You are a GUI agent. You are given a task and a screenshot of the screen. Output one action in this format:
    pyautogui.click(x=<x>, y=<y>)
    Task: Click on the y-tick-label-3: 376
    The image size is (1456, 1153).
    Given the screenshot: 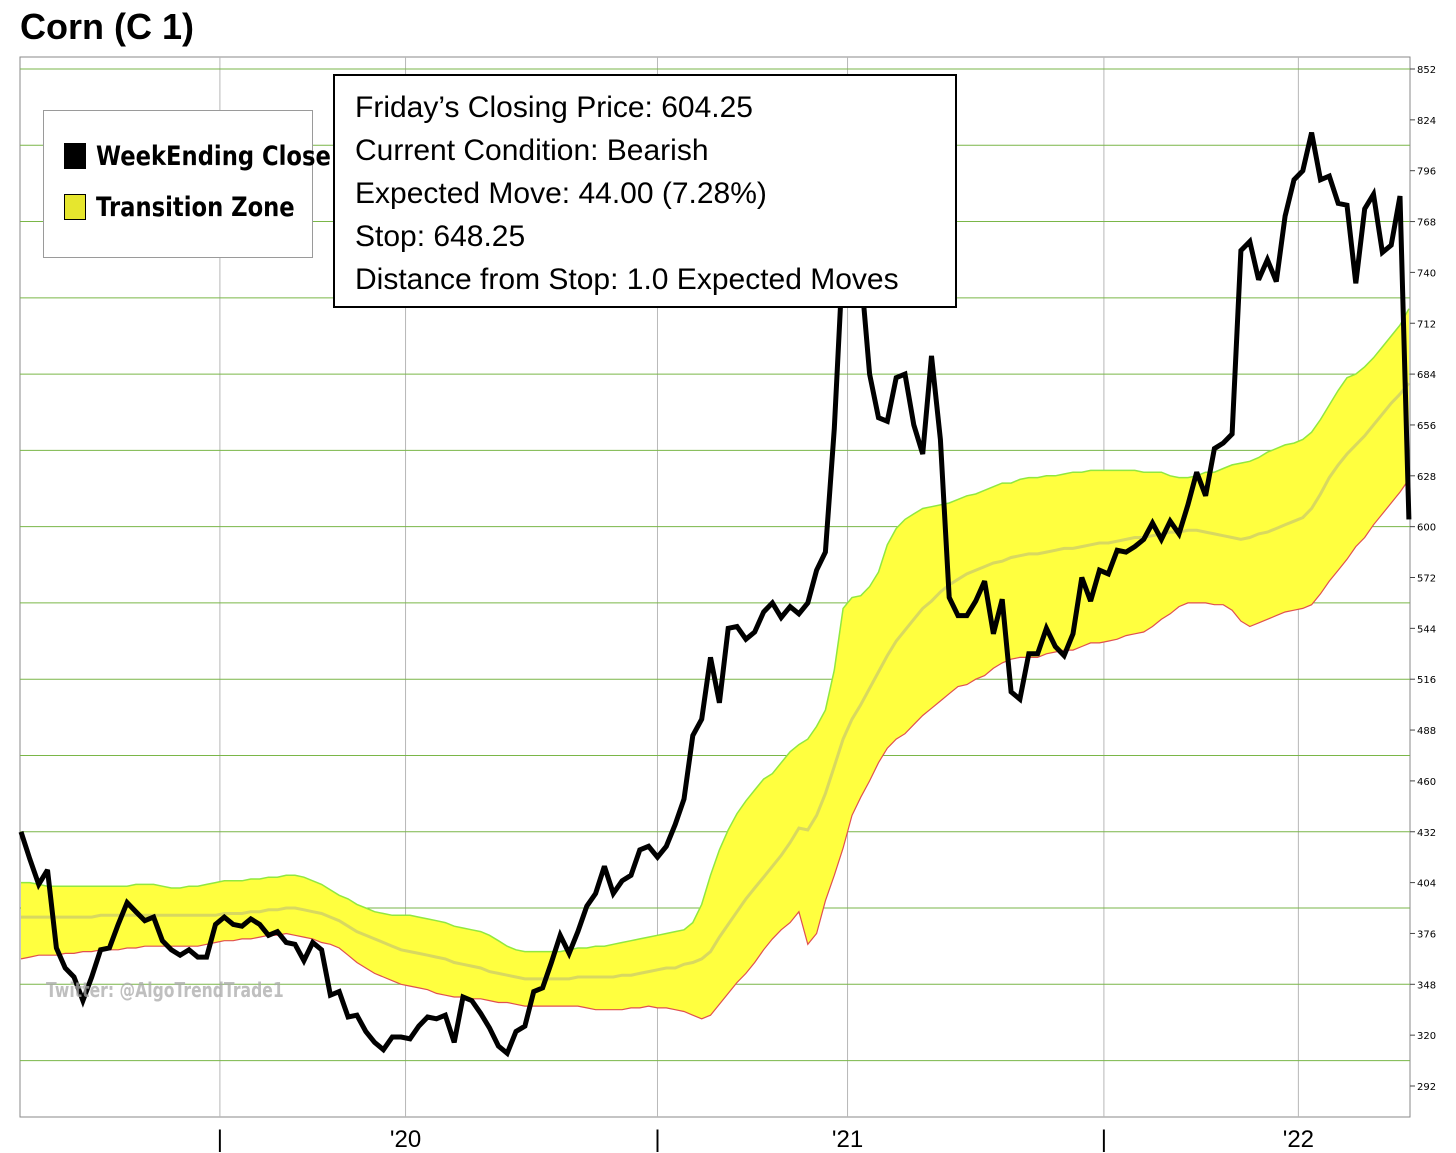 What is the action you would take?
    pyautogui.click(x=1426, y=934)
    